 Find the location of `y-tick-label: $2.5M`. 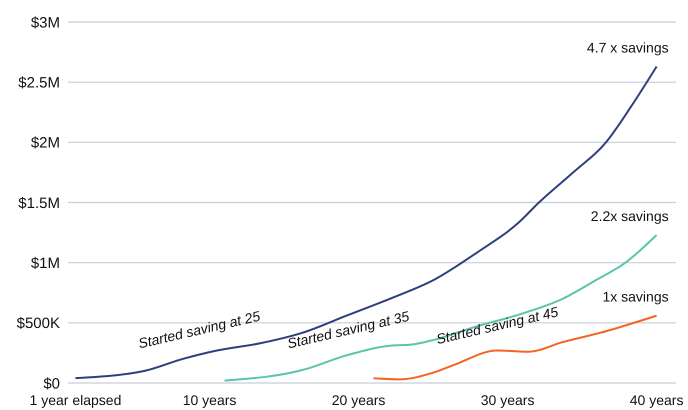

y-tick-label: $2.5M is located at coordinates (39, 83).